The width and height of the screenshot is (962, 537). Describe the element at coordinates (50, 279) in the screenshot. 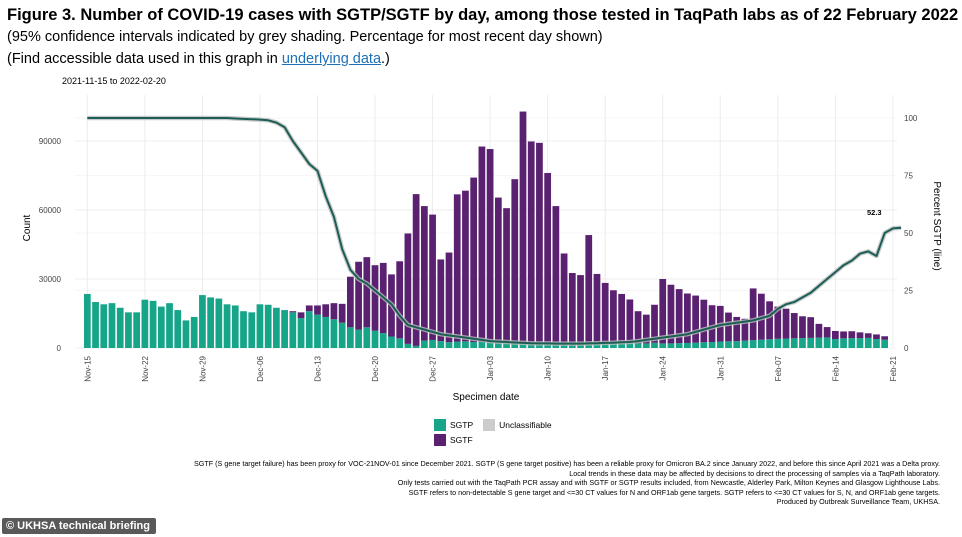

I see `y-tick-label: 30000` at that location.